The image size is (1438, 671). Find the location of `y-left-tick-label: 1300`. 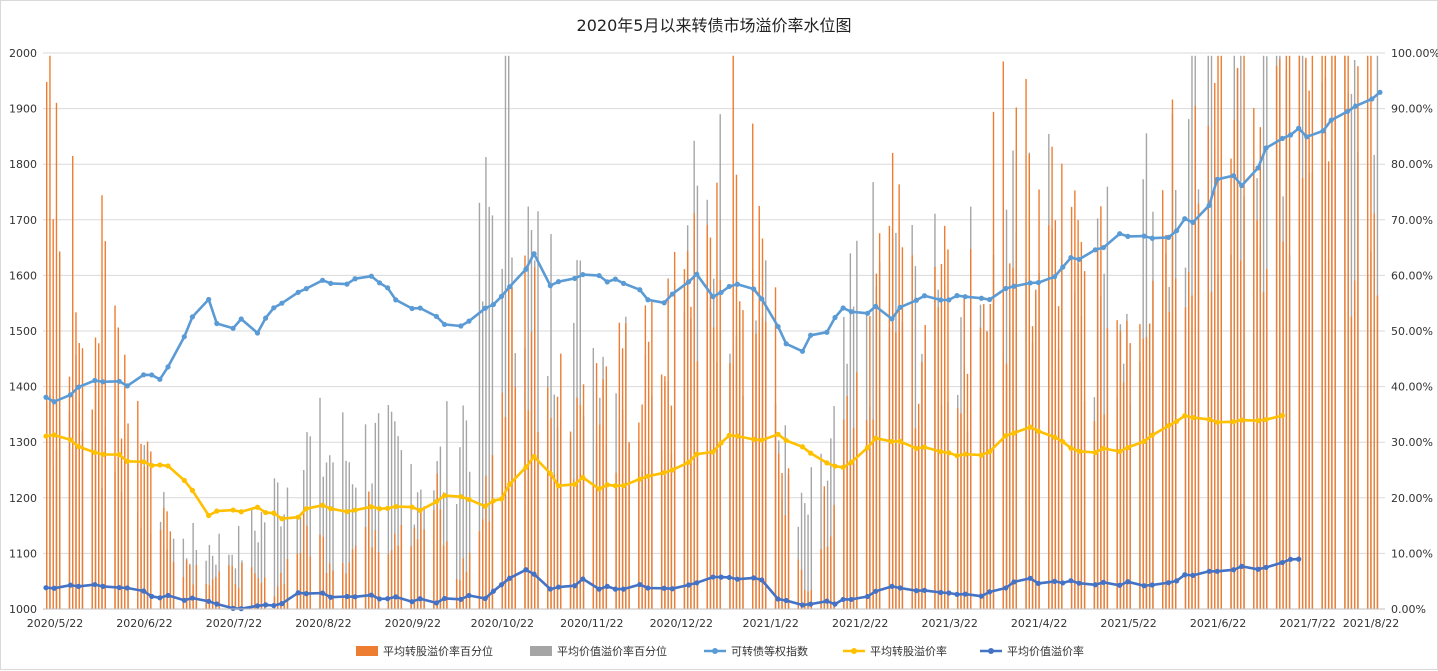

y-left-tick-label: 1300 is located at coordinates (23, 442).